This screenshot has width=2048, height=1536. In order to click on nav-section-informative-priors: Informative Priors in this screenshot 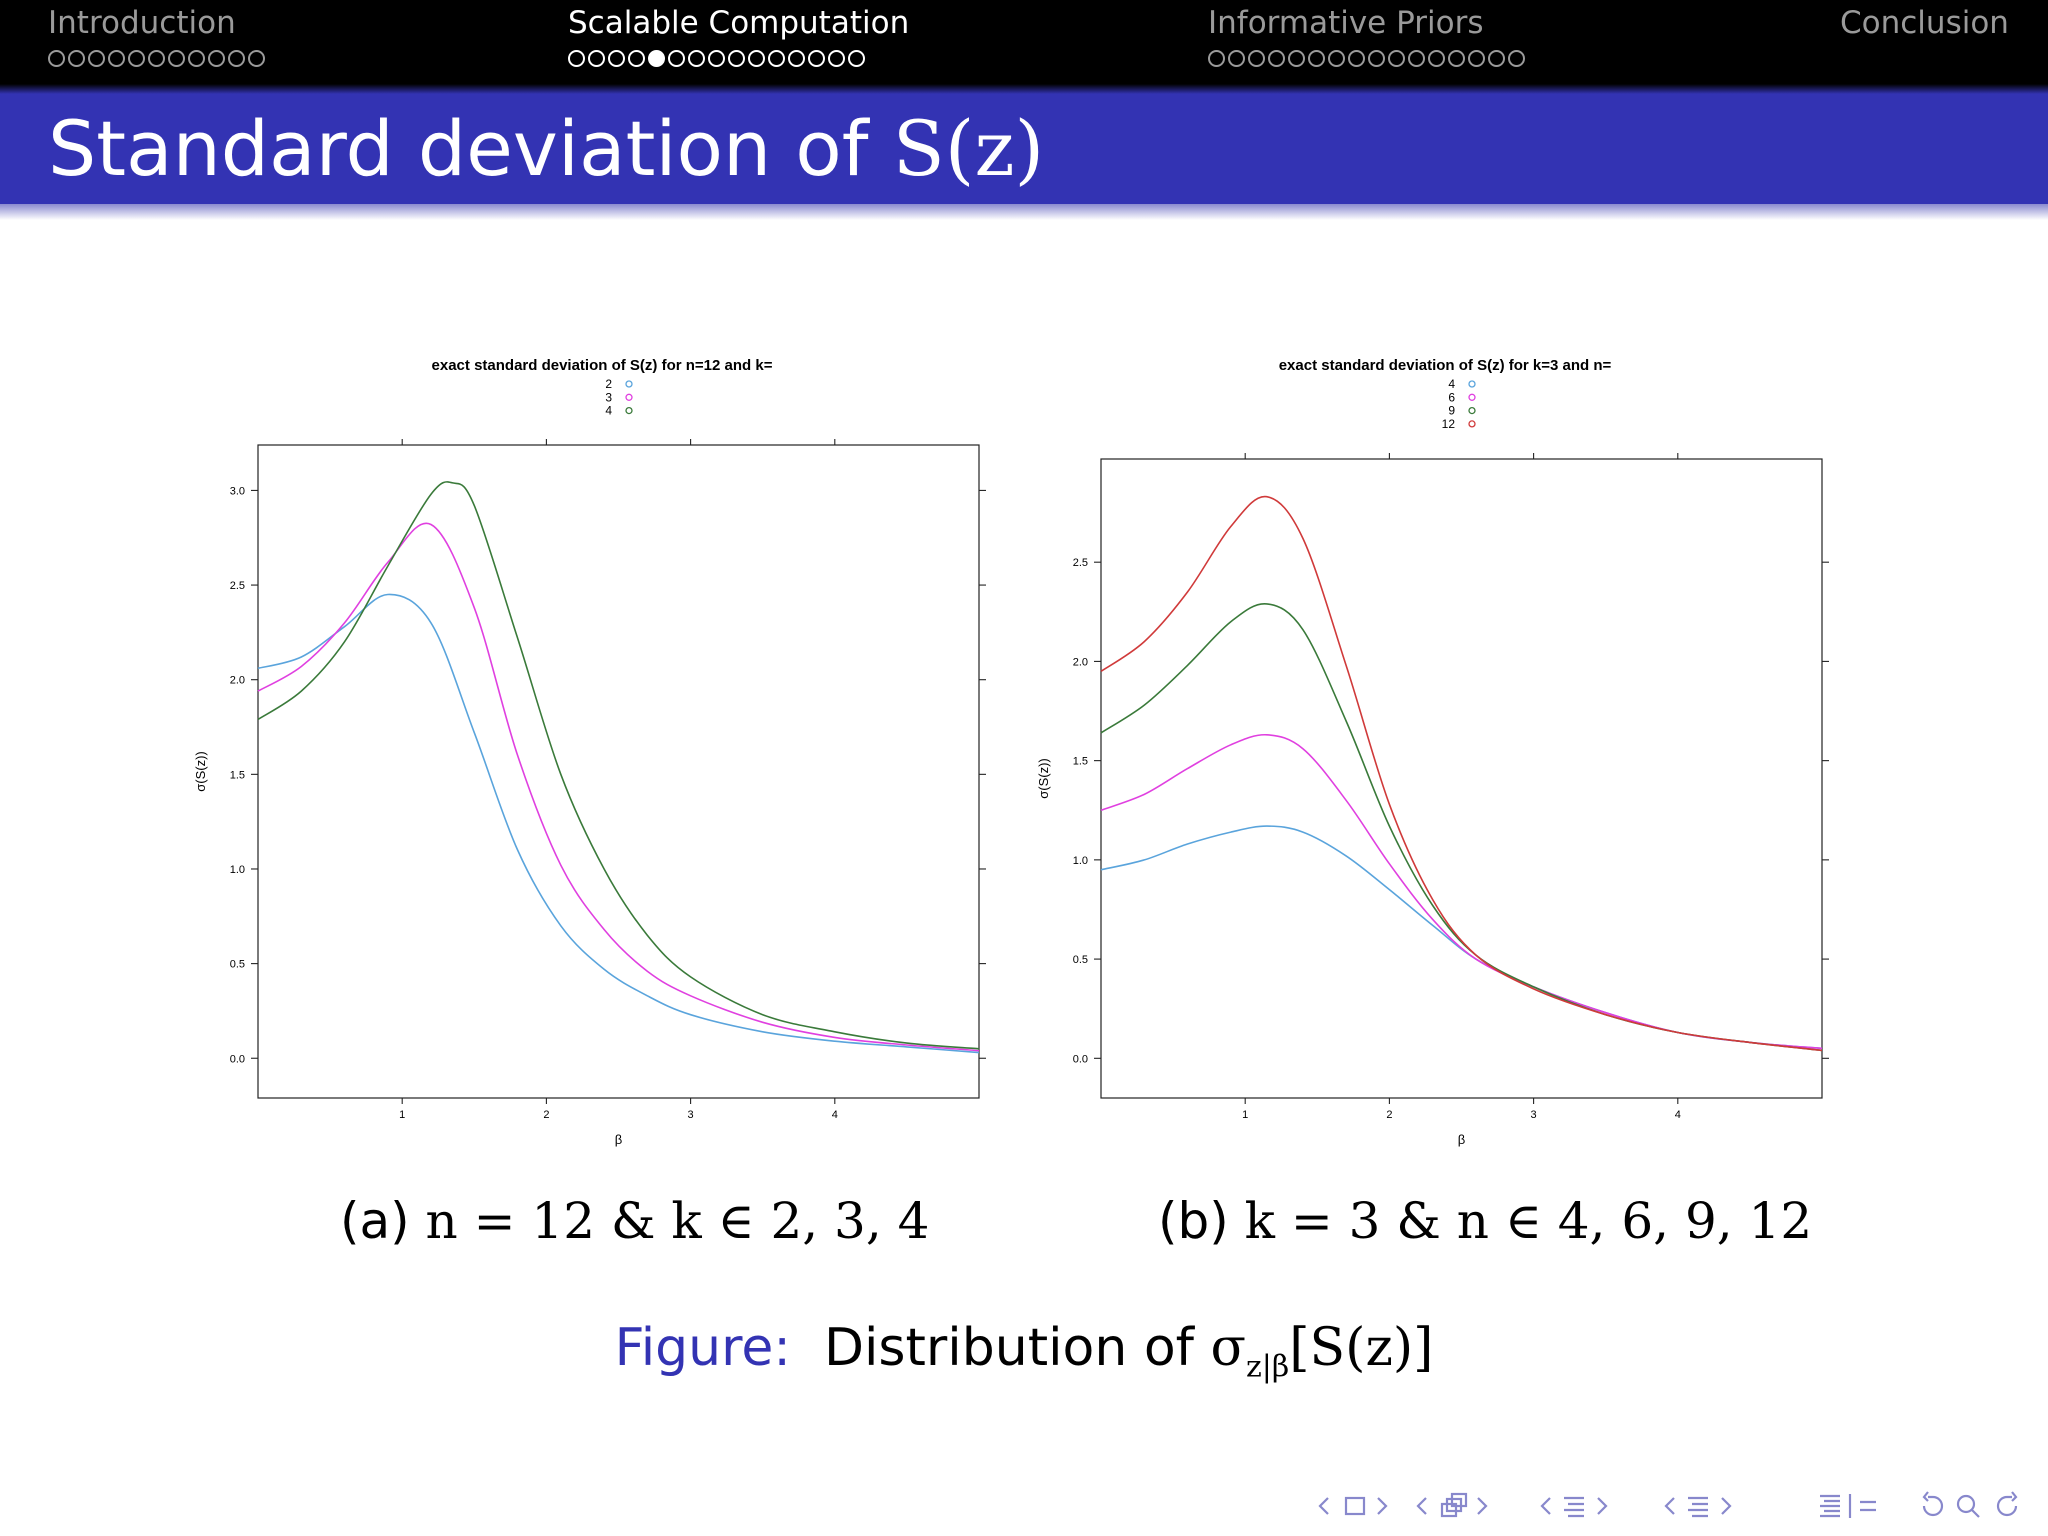, I will do `click(1366, 35)`.